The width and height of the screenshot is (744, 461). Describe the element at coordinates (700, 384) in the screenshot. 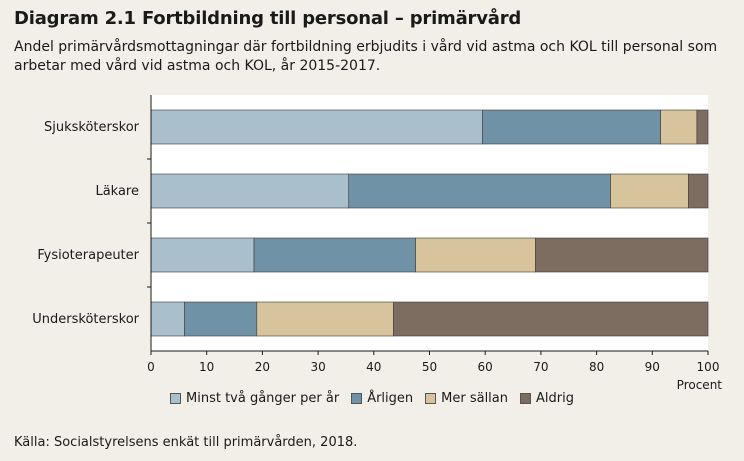

I see `x-axis-label: Procent` at that location.